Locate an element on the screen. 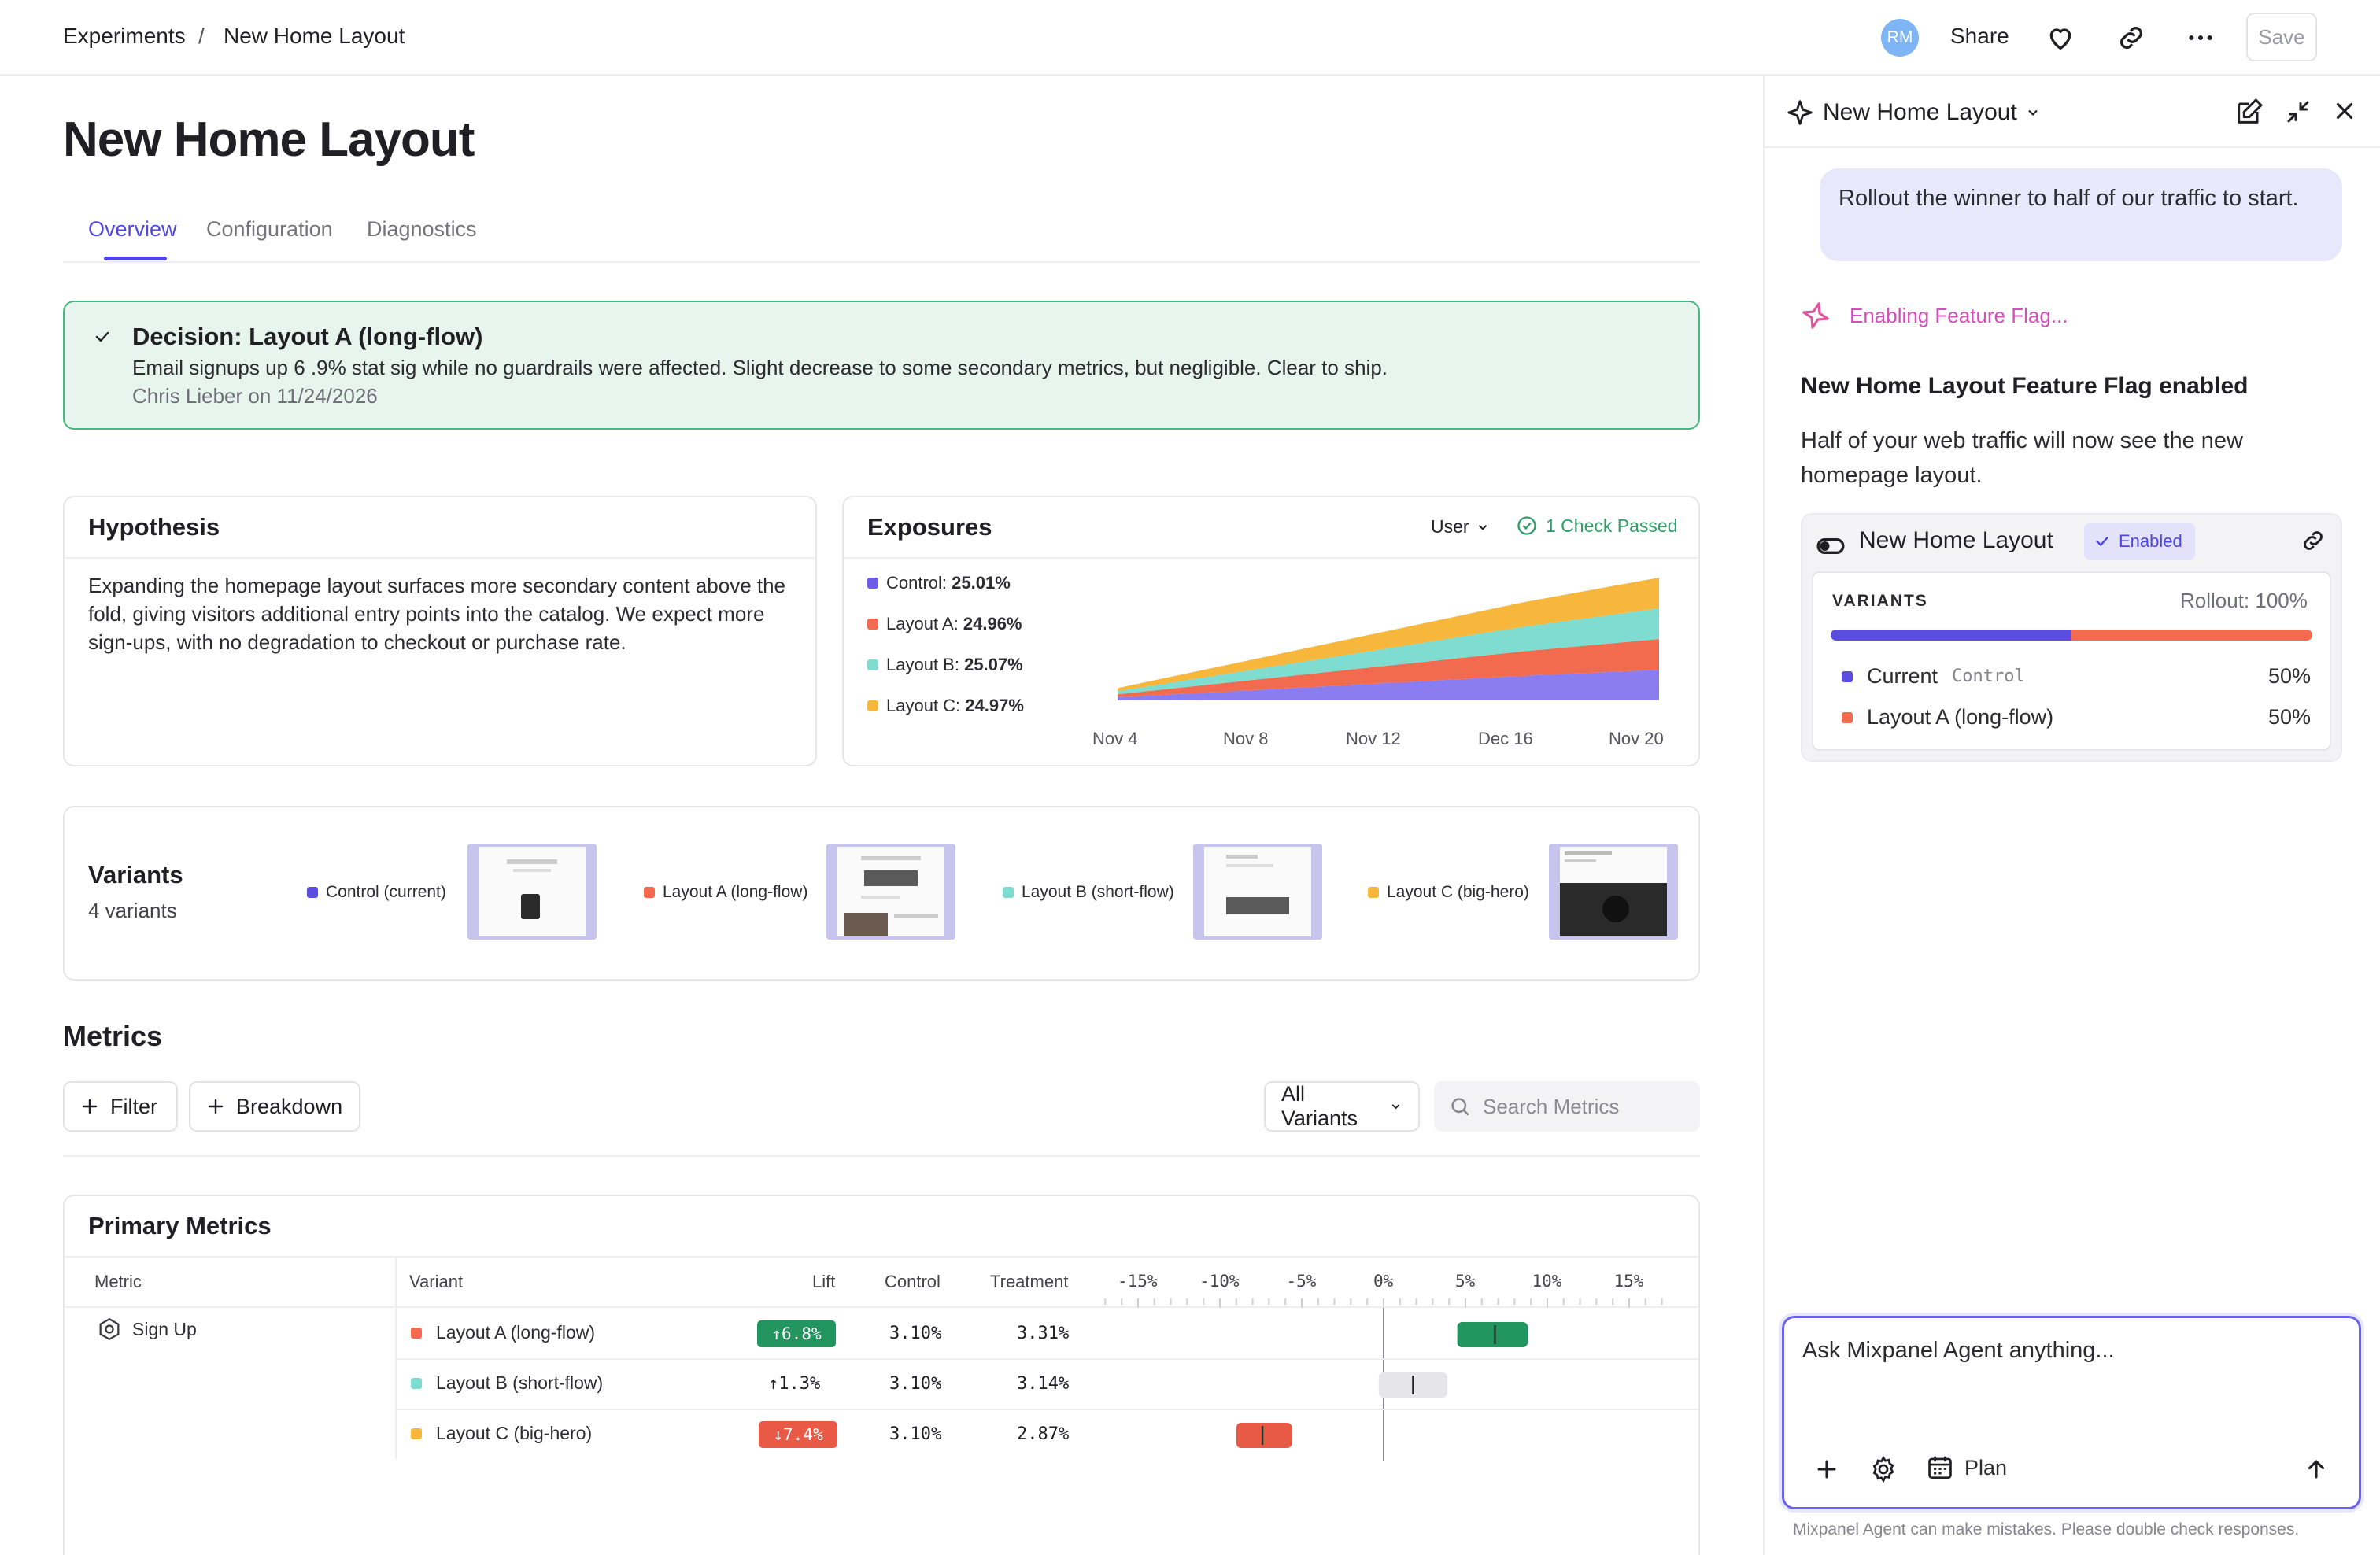 Image resolution: width=2380 pixels, height=1555 pixels. rollout-segment-current is located at coordinates (1951, 635).